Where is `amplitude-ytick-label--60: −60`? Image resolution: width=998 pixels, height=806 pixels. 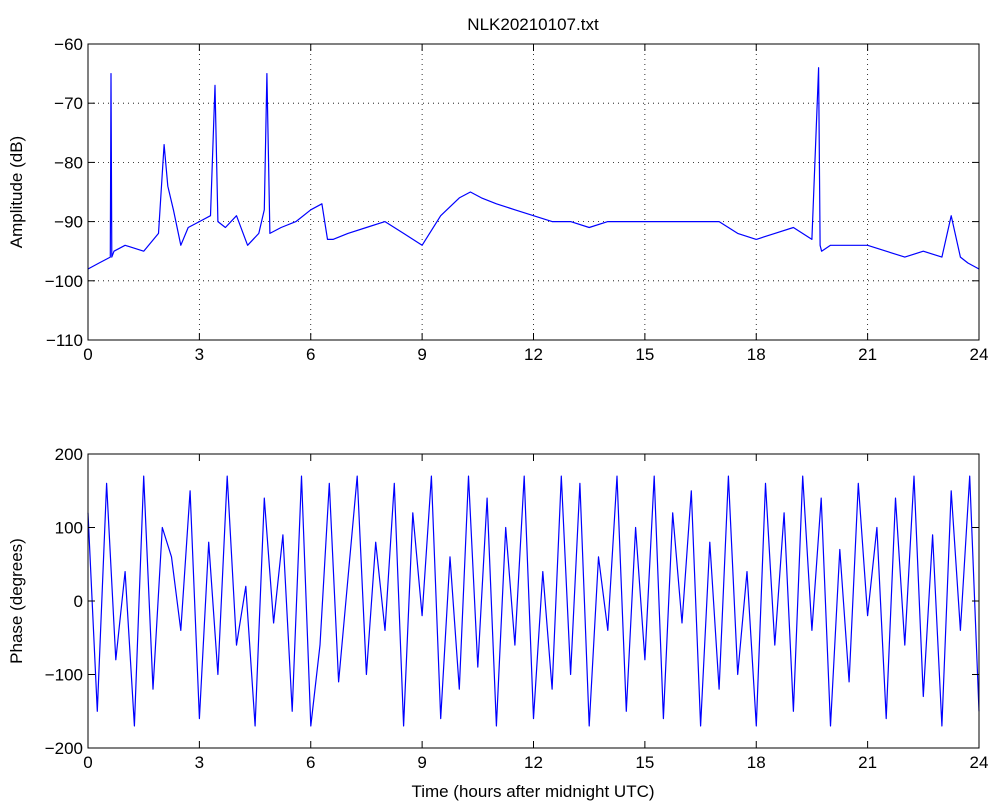 amplitude-ytick-label--60: −60 is located at coordinates (68, 44).